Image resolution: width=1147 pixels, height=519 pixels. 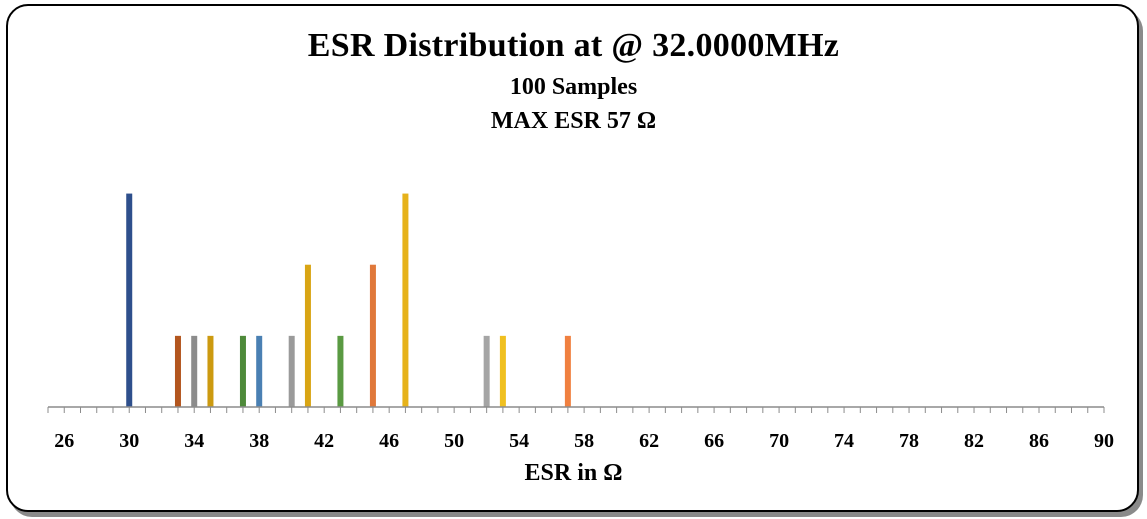 I want to click on x-tick-label: 70, so click(x=779, y=441).